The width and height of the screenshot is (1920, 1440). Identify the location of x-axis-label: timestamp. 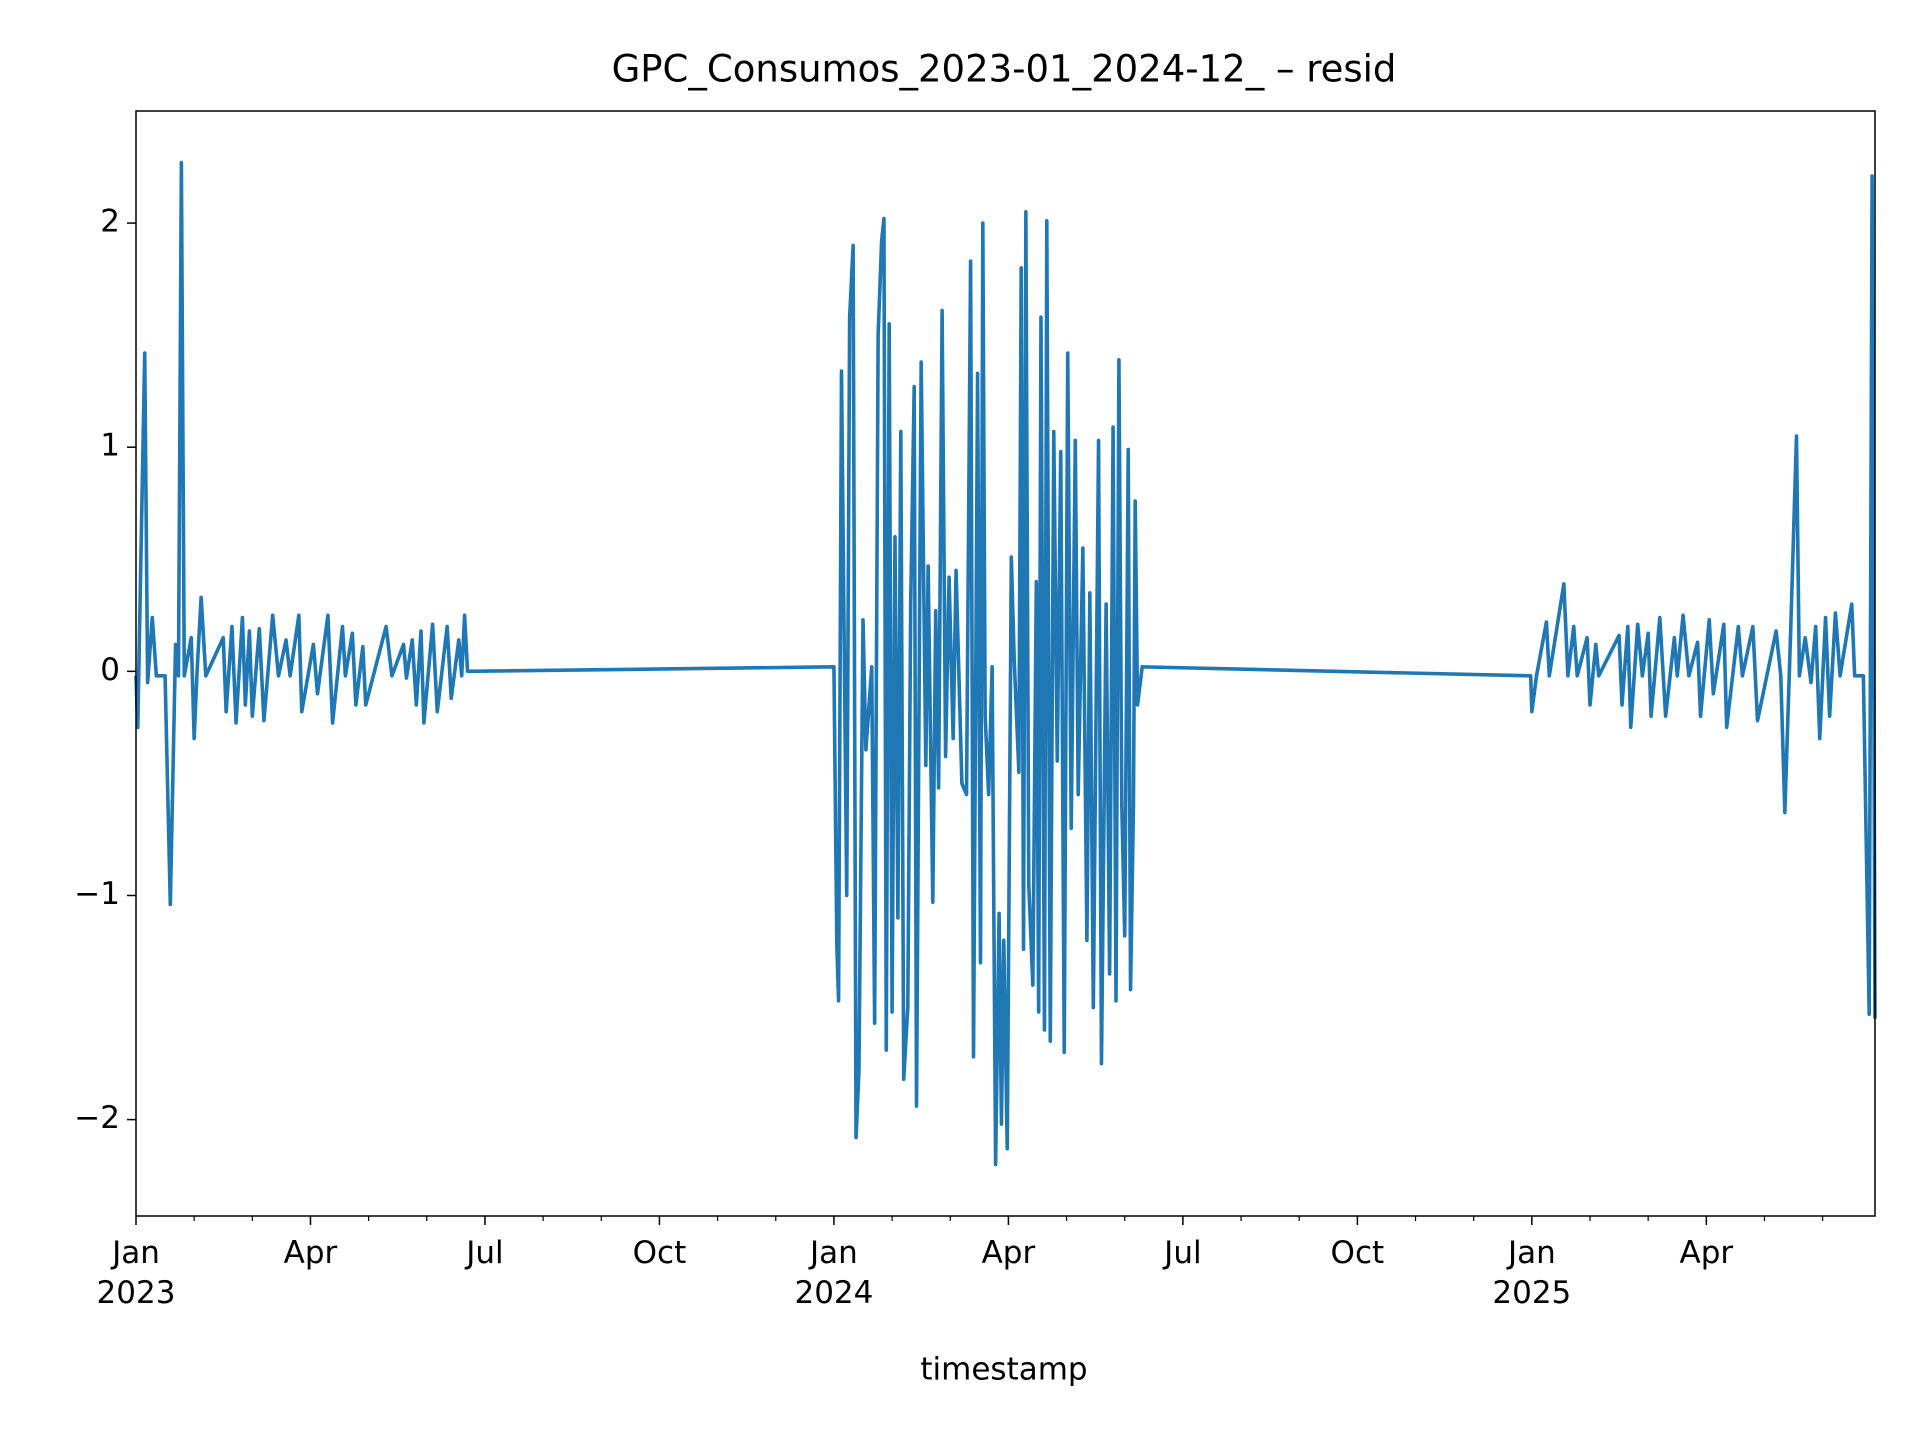
(1003, 1370).